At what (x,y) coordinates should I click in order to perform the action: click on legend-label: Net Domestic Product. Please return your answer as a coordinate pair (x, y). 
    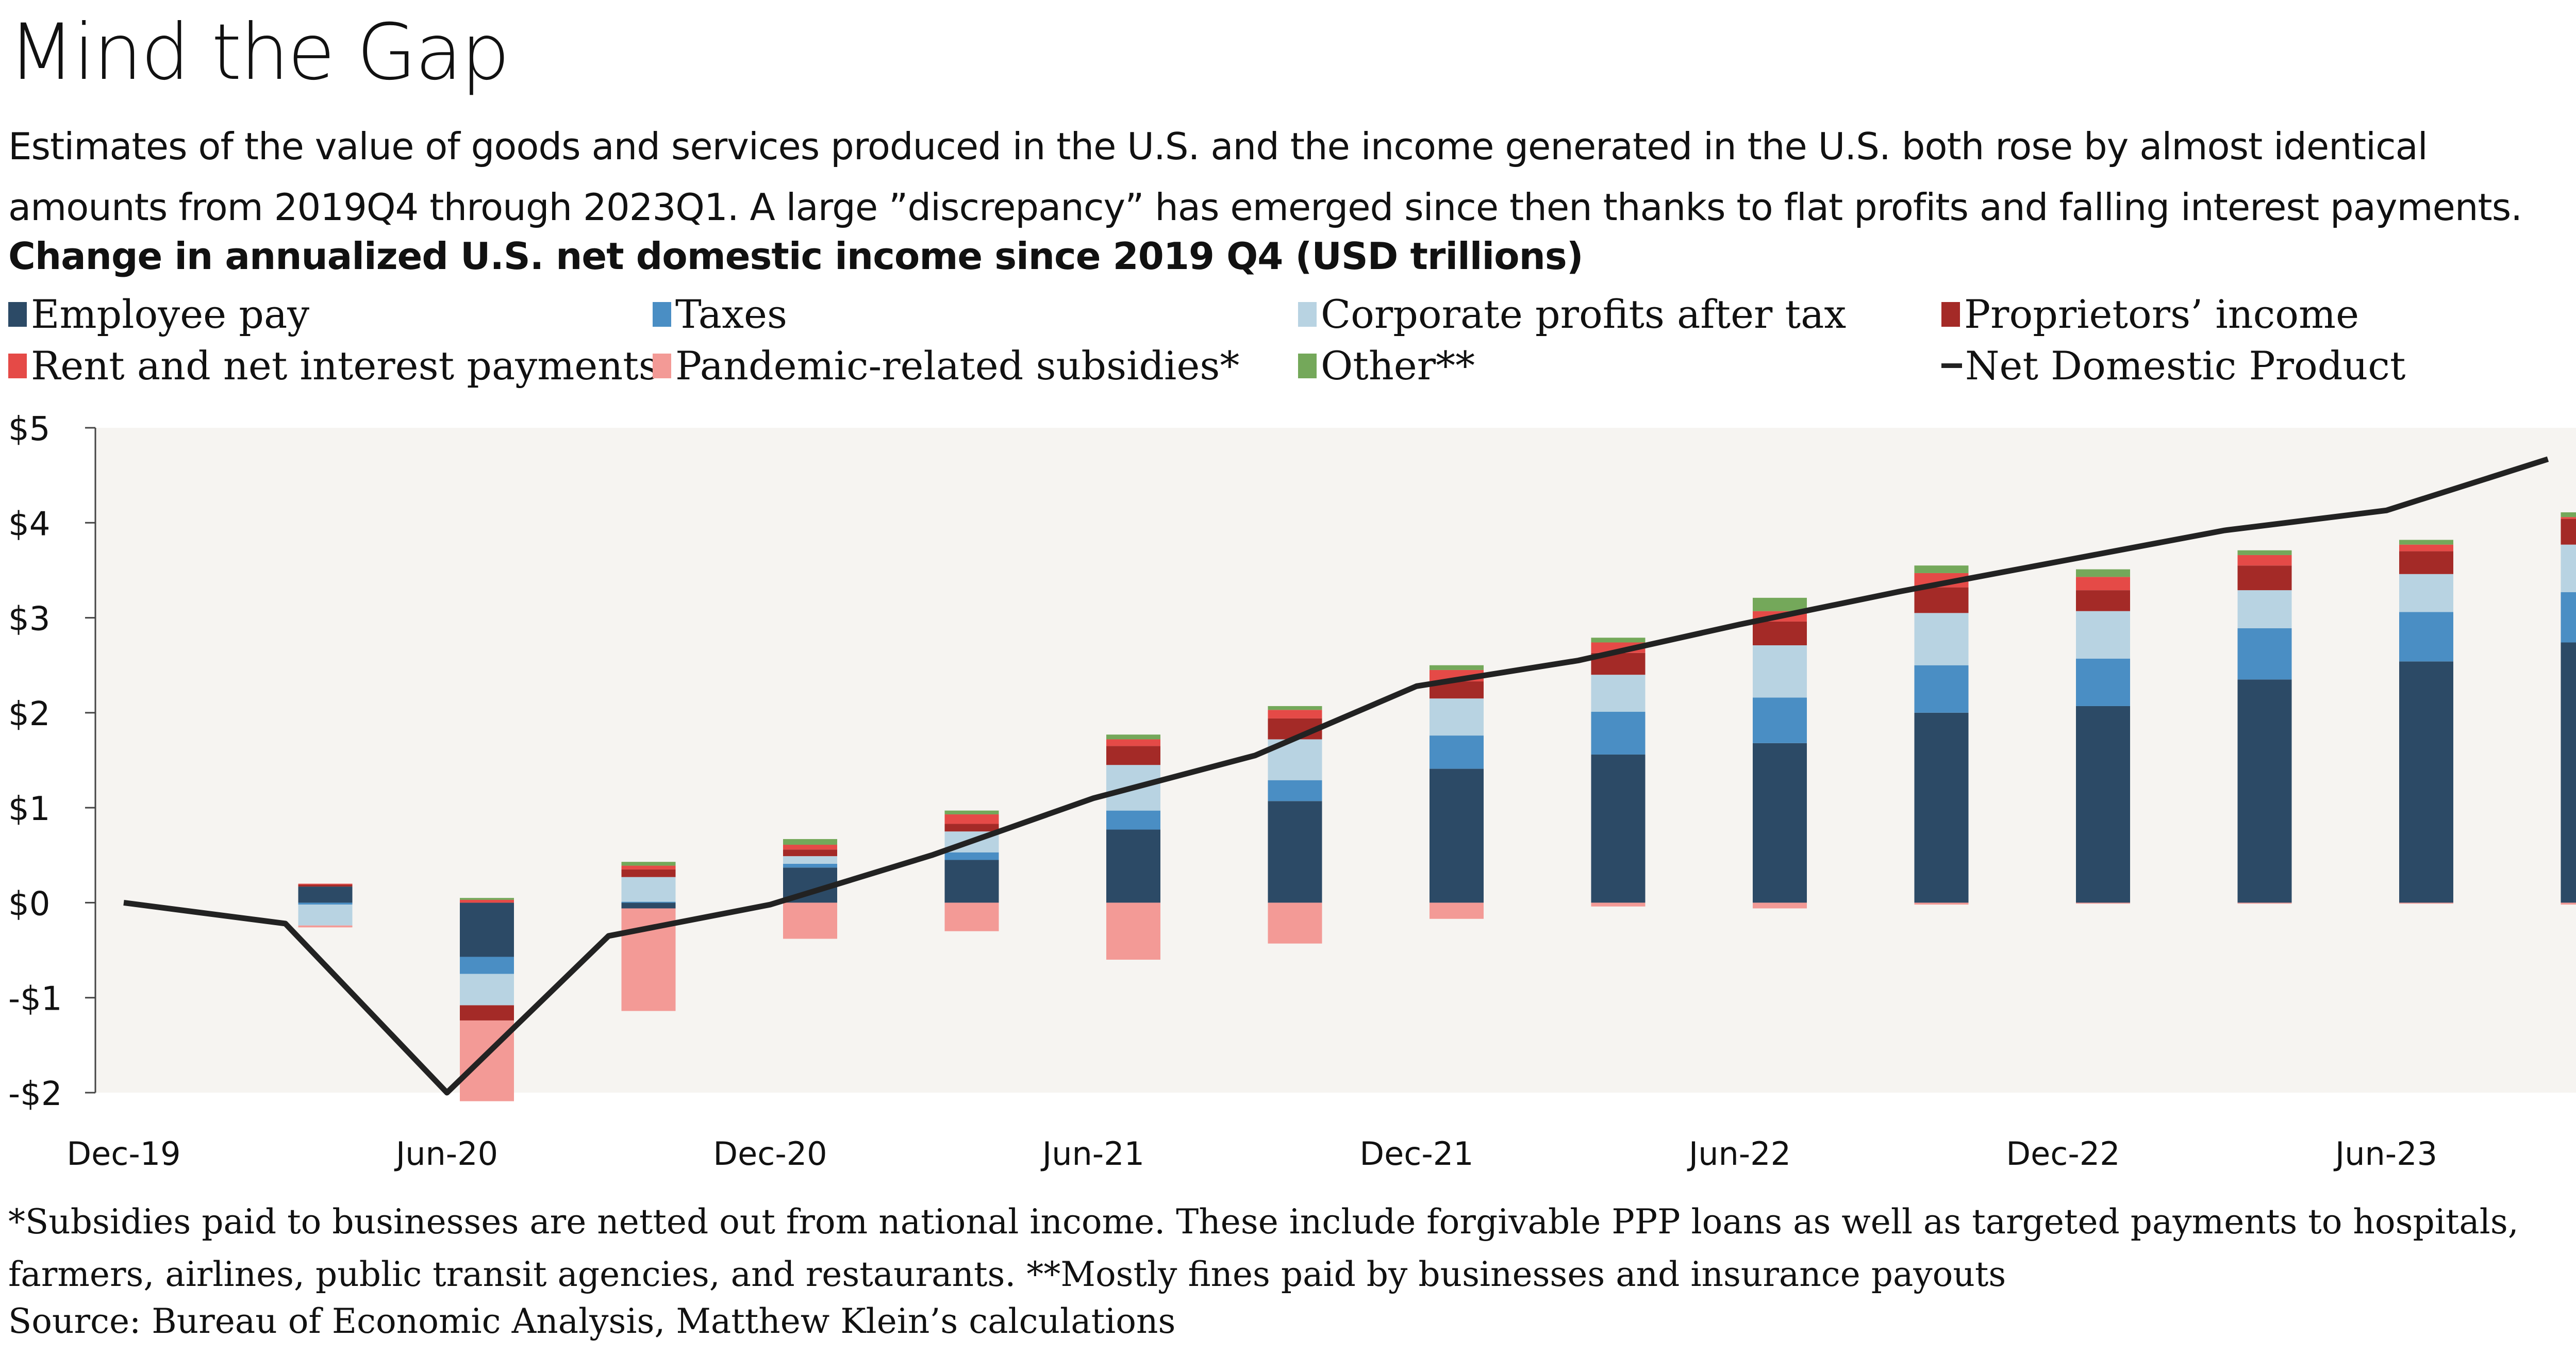
    Looking at the image, I should click on (2185, 366).